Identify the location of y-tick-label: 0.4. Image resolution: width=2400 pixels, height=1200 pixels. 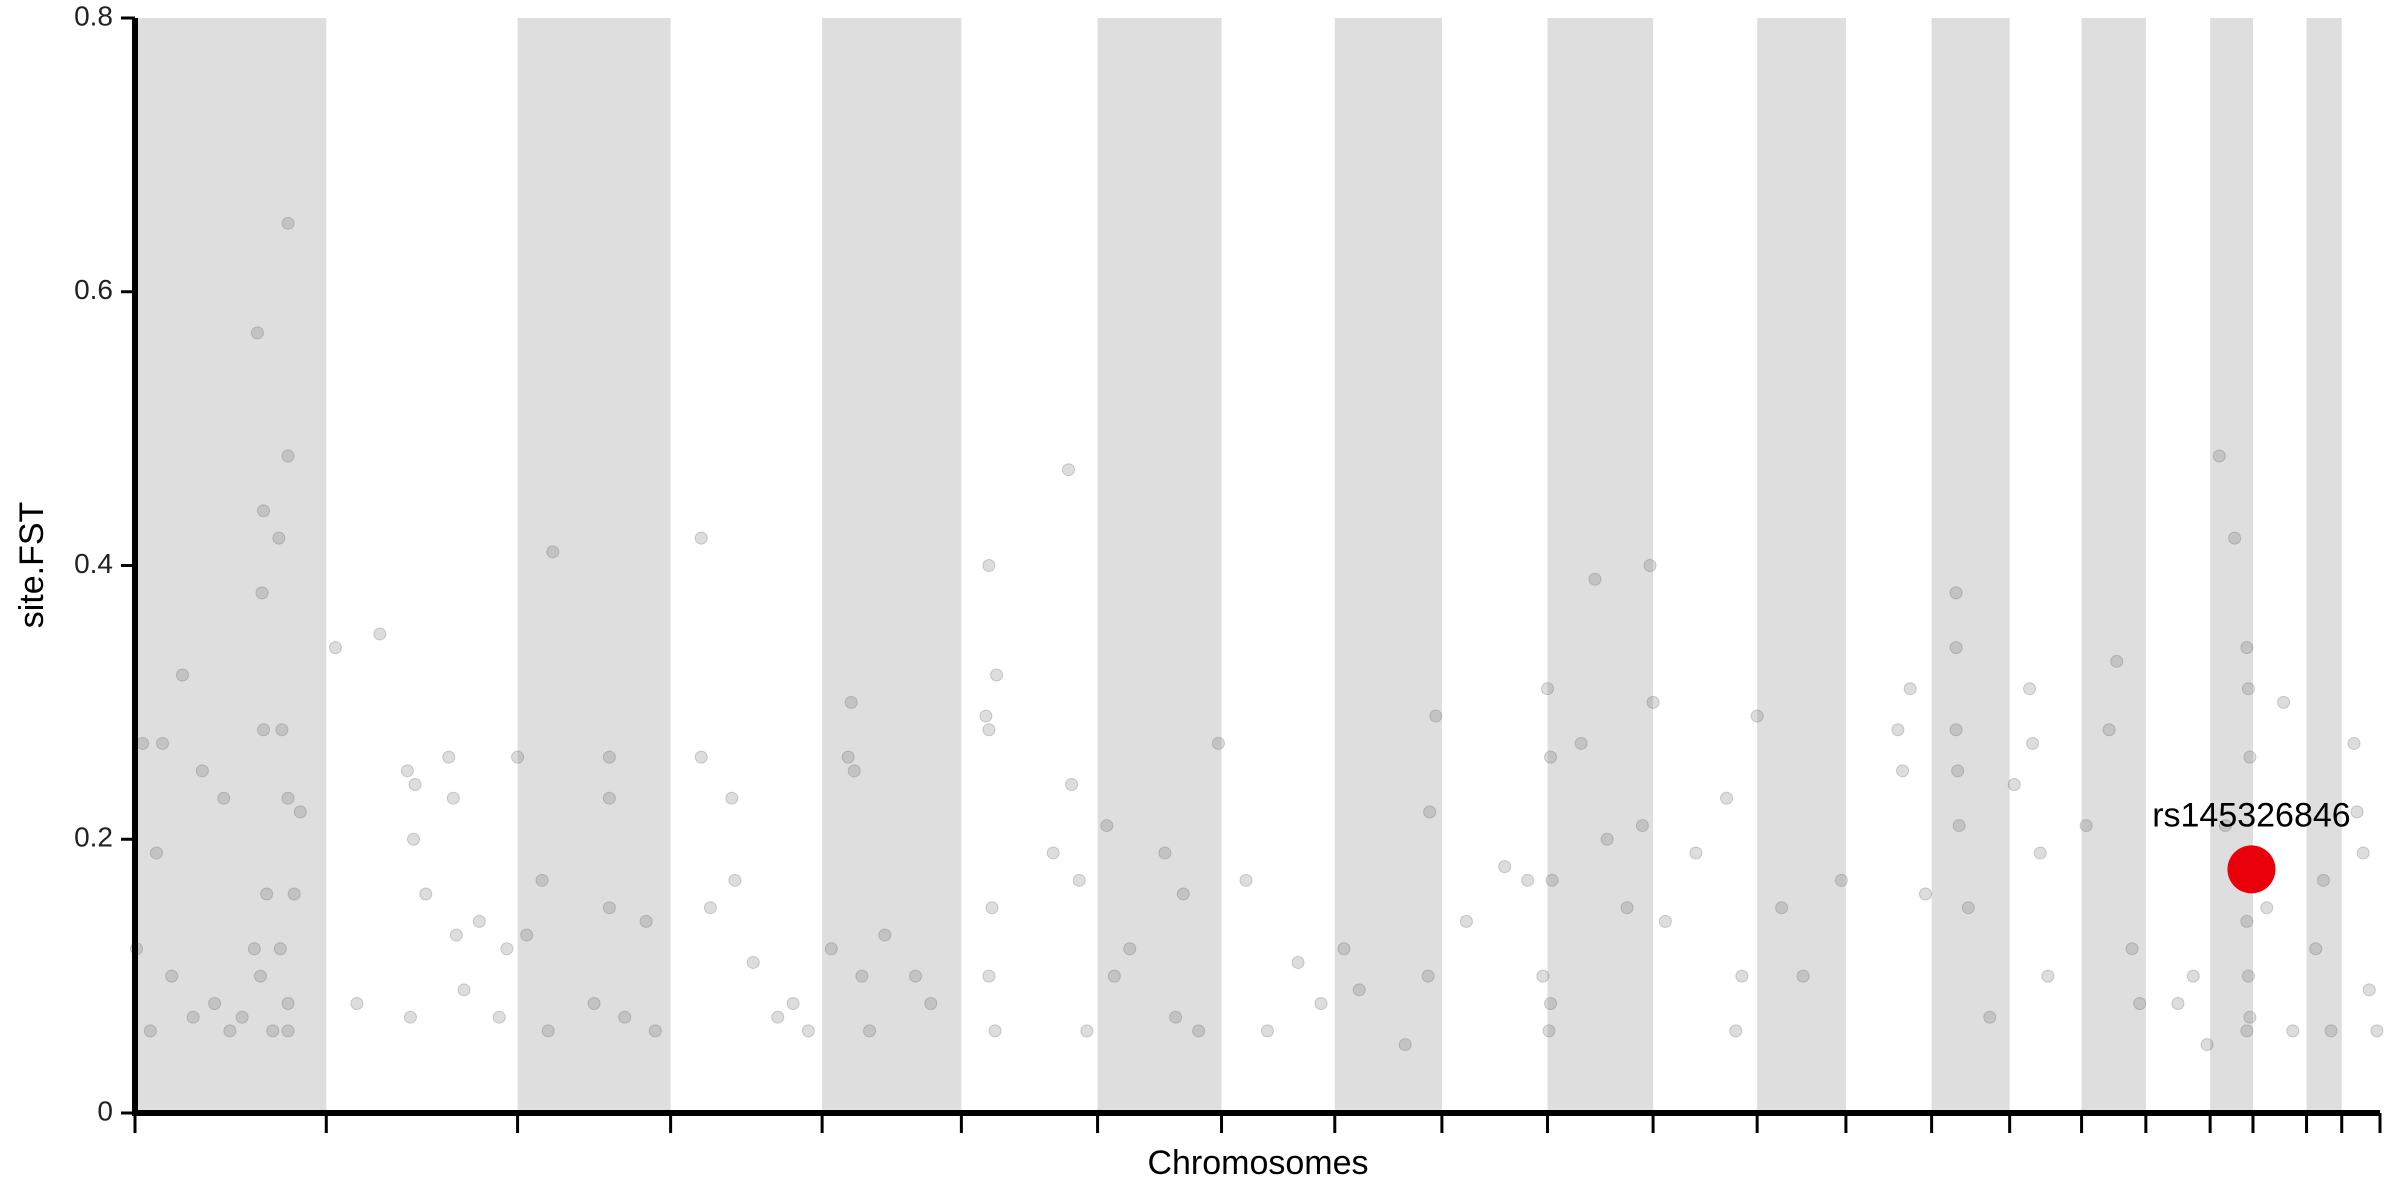
(93, 563).